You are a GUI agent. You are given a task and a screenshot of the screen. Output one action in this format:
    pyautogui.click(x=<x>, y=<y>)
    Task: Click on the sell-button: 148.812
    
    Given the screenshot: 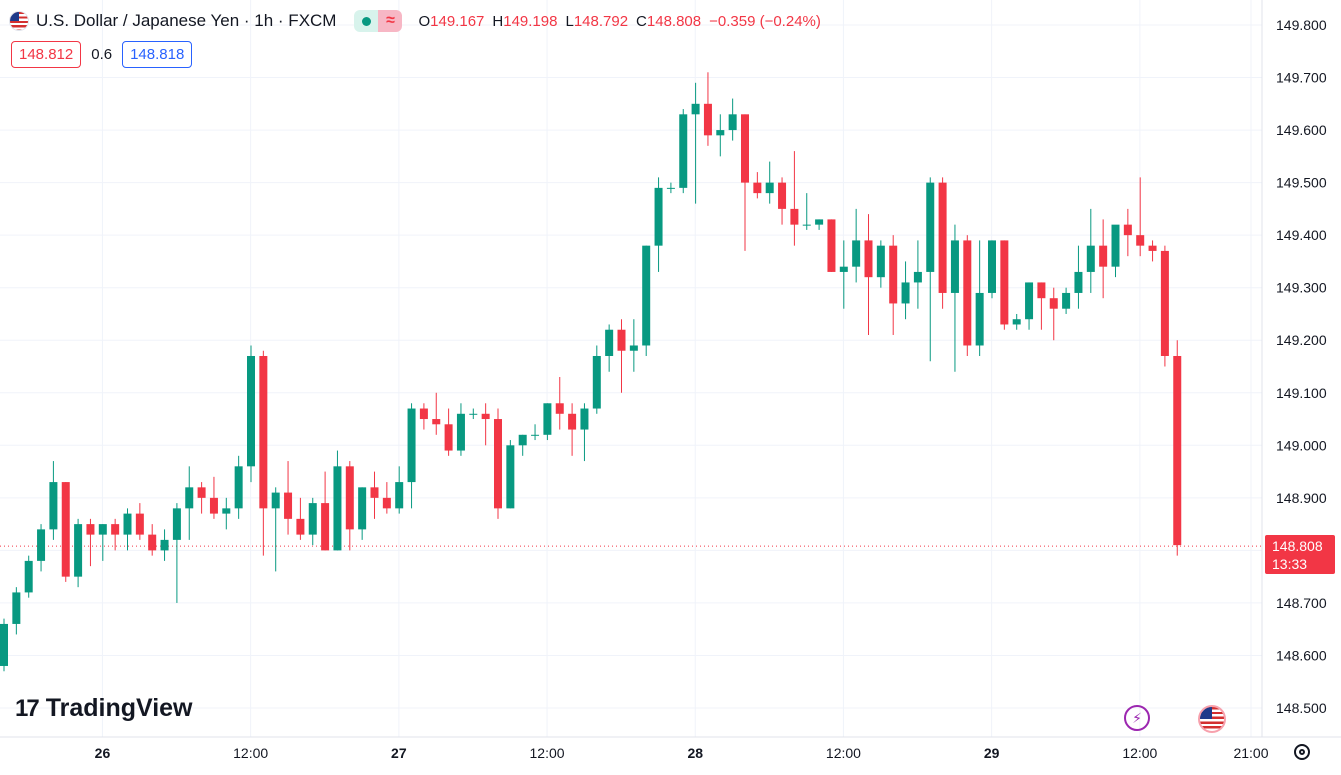 What is the action you would take?
    pyautogui.click(x=46, y=54)
    